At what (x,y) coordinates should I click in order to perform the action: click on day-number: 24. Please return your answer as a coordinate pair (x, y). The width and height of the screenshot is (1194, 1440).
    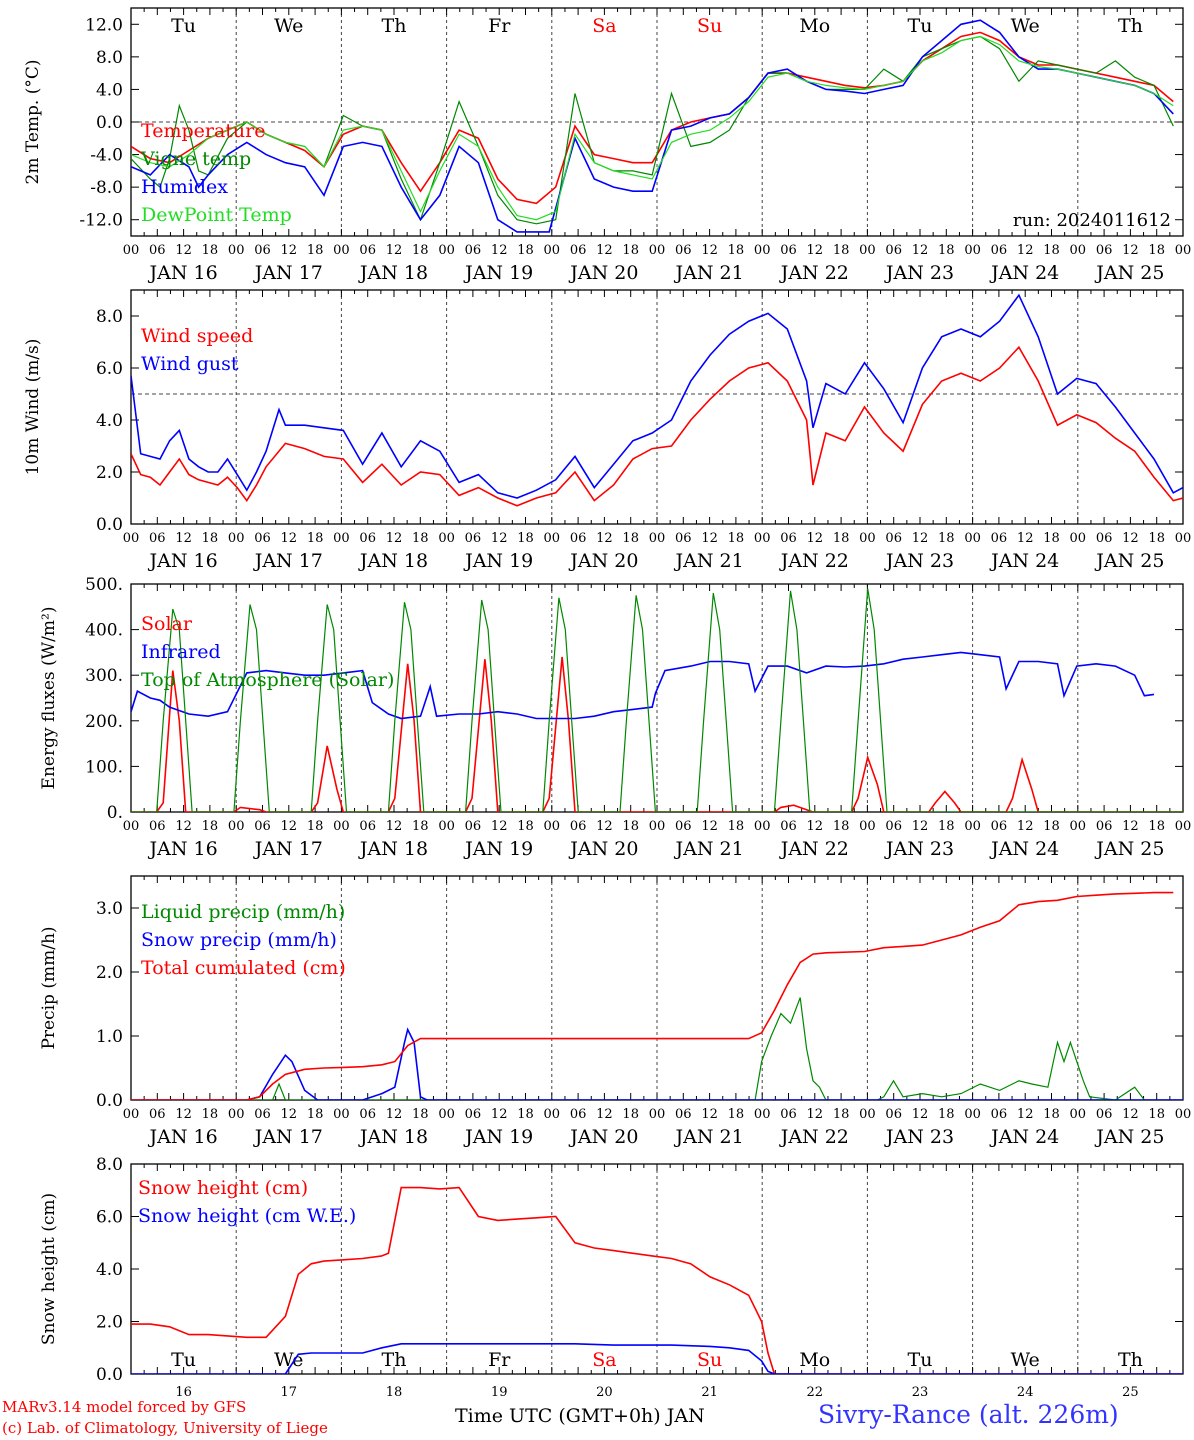
    Looking at the image, I should click on (1025, 1392).